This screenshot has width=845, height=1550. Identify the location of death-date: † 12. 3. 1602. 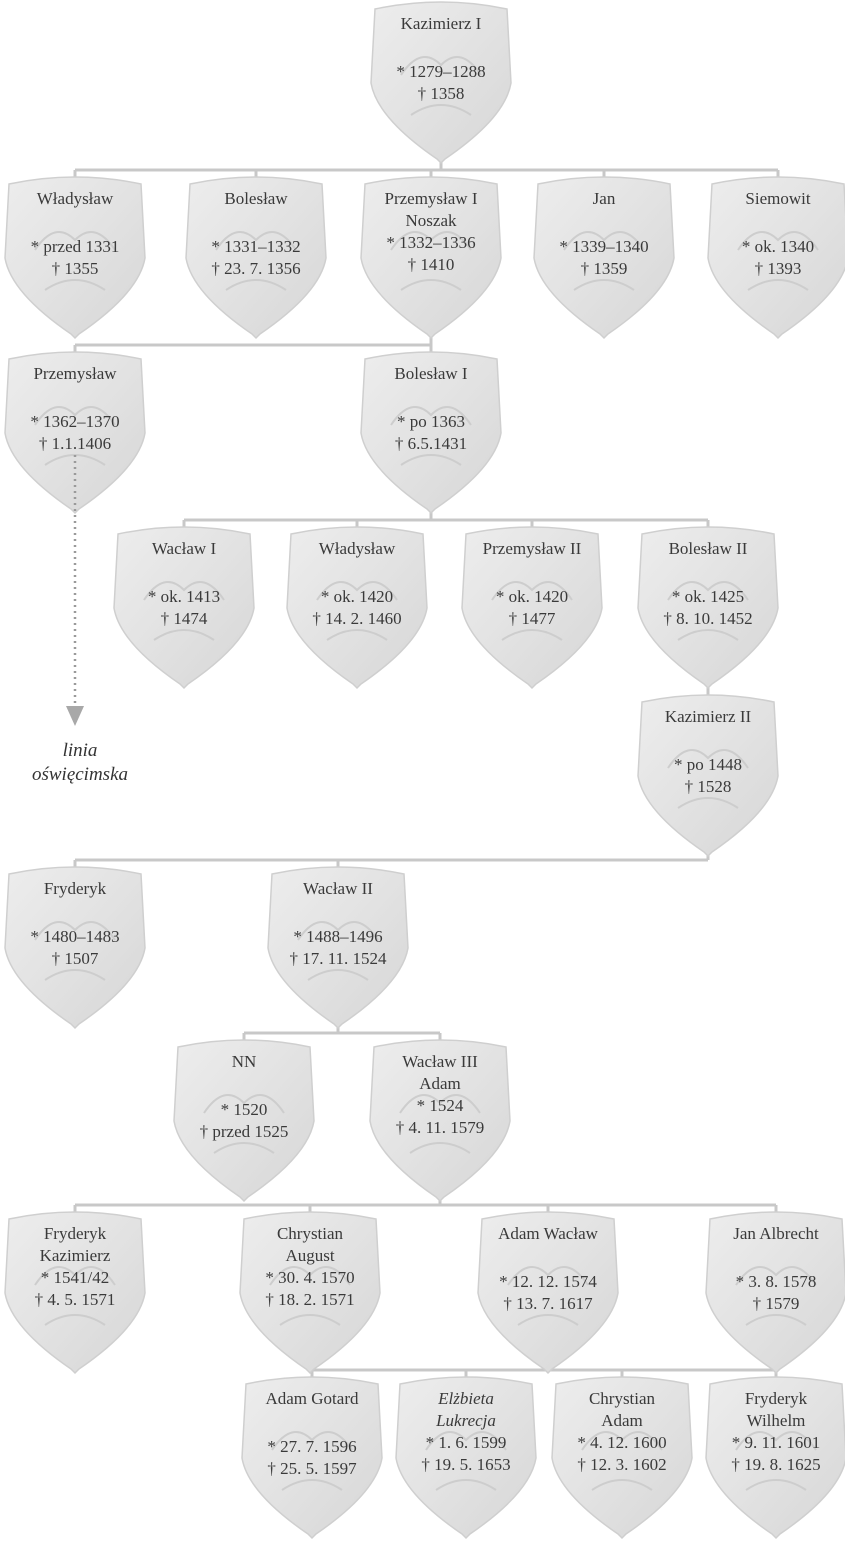
(621, 1464).